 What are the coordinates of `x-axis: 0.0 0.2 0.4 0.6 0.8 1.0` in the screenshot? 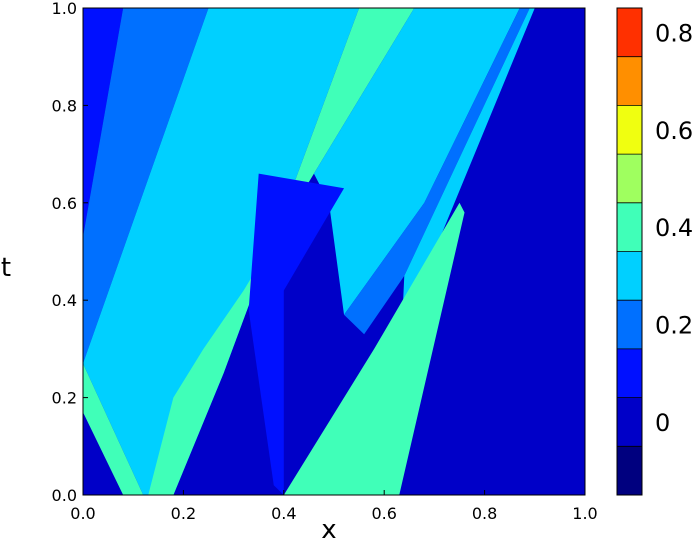 It's located at (334, 506).